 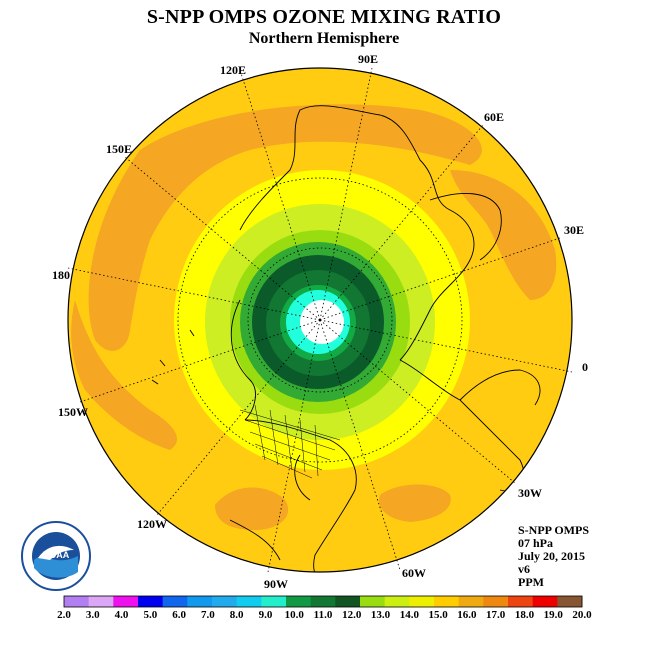 I want to click on colorbar-tick-label: 6.0, so click(x=179, y=615).